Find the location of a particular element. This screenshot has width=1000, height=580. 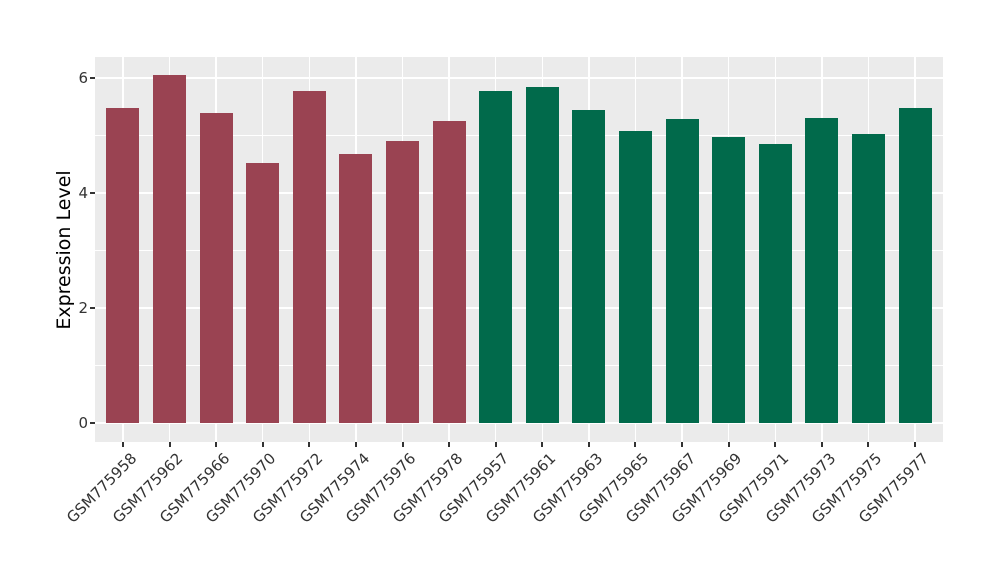

bar-GSM775975 is located at coordinates (868, 278).